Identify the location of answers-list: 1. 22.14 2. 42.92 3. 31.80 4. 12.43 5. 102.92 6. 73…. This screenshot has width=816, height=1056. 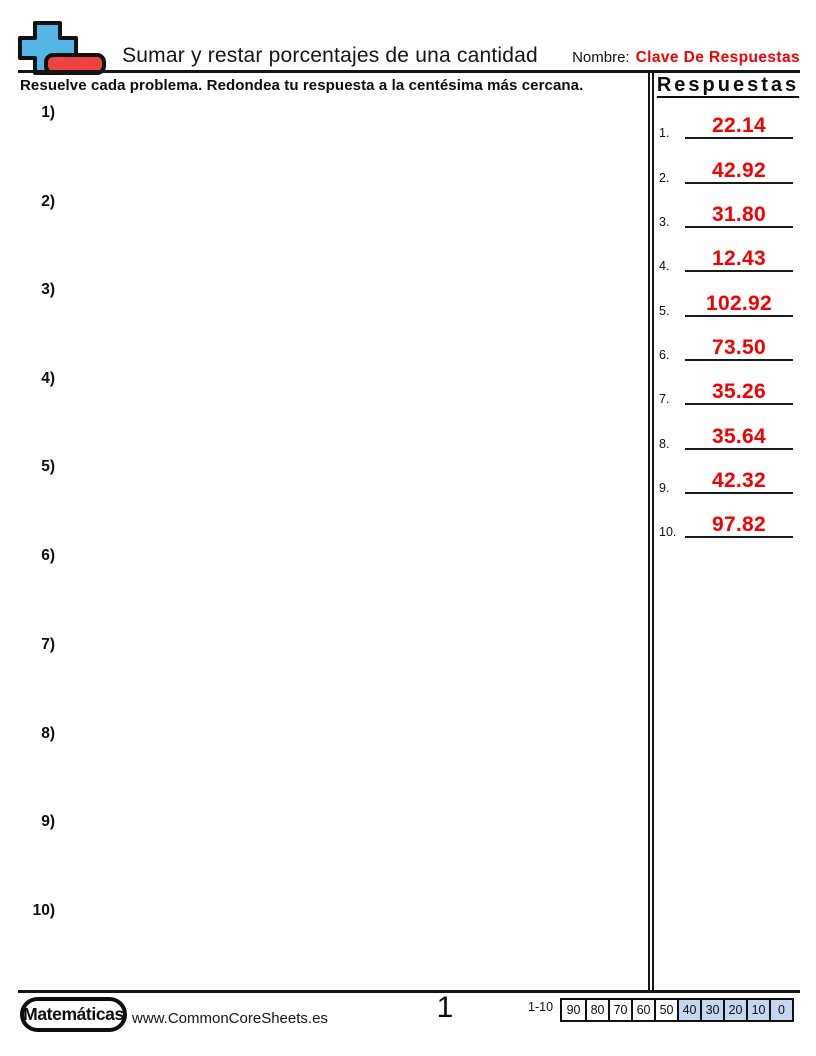
(726, 317).